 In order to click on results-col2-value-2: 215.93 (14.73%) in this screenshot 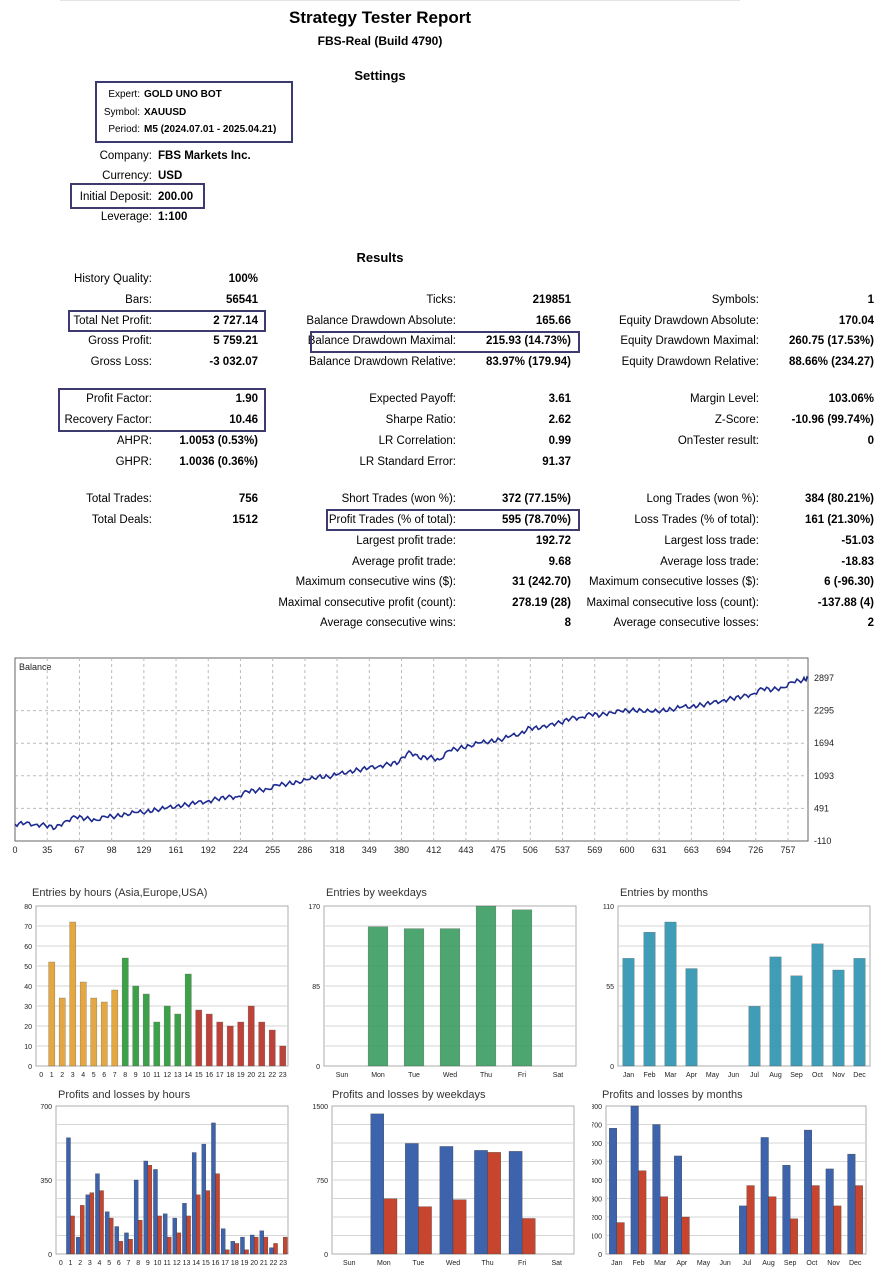, I will do `click(528, 341)`.